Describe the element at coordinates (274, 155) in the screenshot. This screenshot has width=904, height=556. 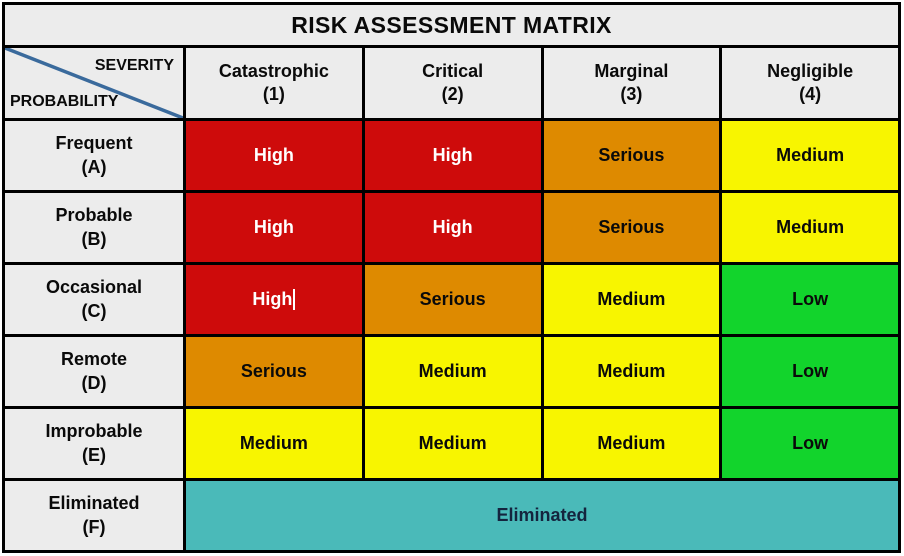
I see `risk-cell-a1: High` at that location.